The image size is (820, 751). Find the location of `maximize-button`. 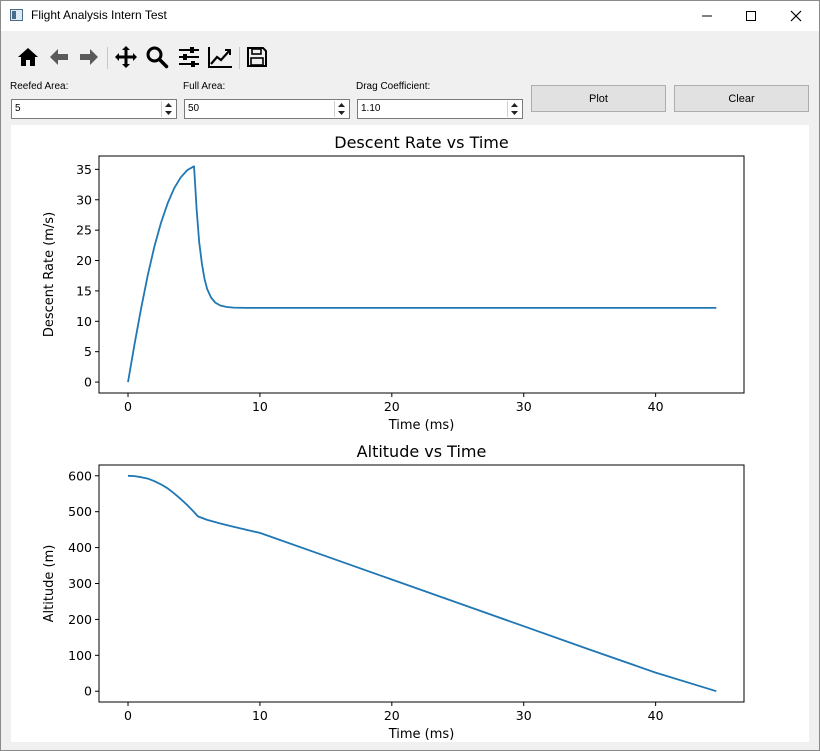

maximize-button is located at coordinates (751, 16).